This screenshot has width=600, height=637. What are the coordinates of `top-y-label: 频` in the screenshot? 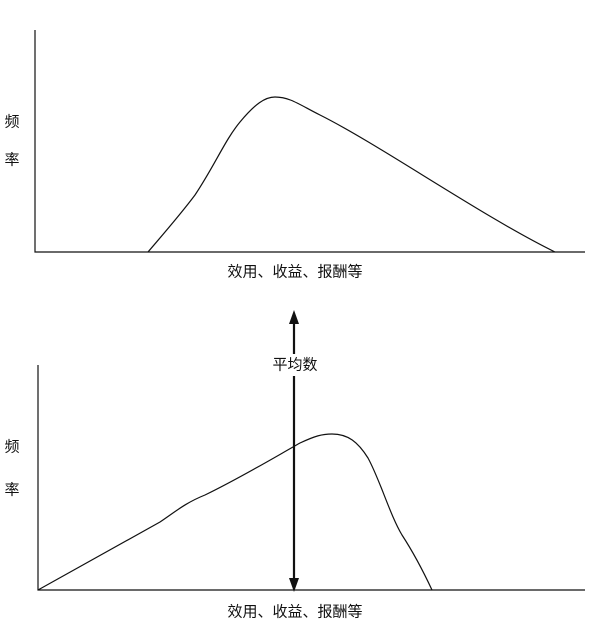 It's located at (11, 122).